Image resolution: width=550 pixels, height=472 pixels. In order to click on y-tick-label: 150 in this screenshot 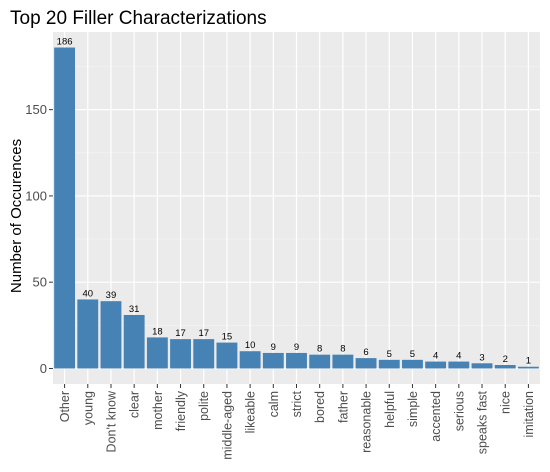, I will do `click(36, 109)`.